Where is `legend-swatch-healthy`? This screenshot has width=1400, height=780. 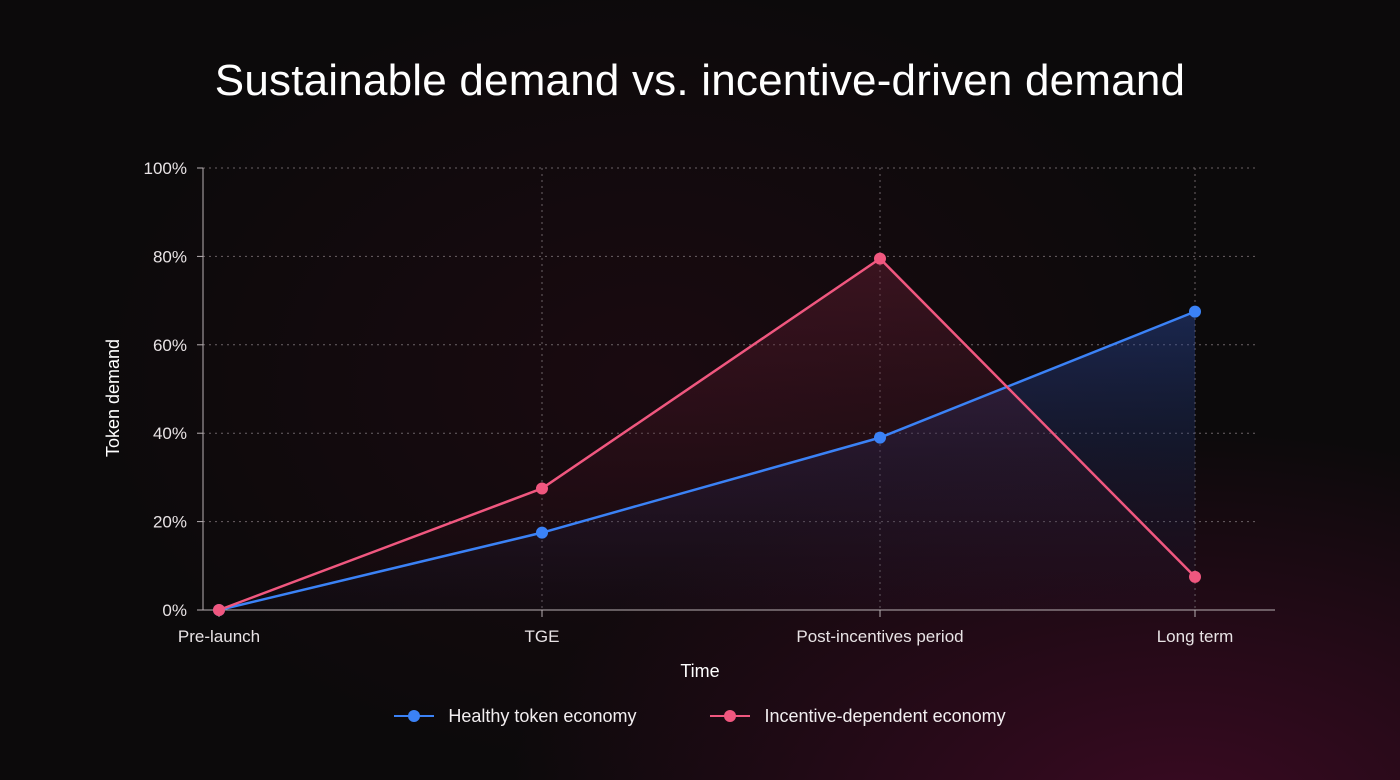
legend-swatch-healthy is located at coordinates (414, 716).